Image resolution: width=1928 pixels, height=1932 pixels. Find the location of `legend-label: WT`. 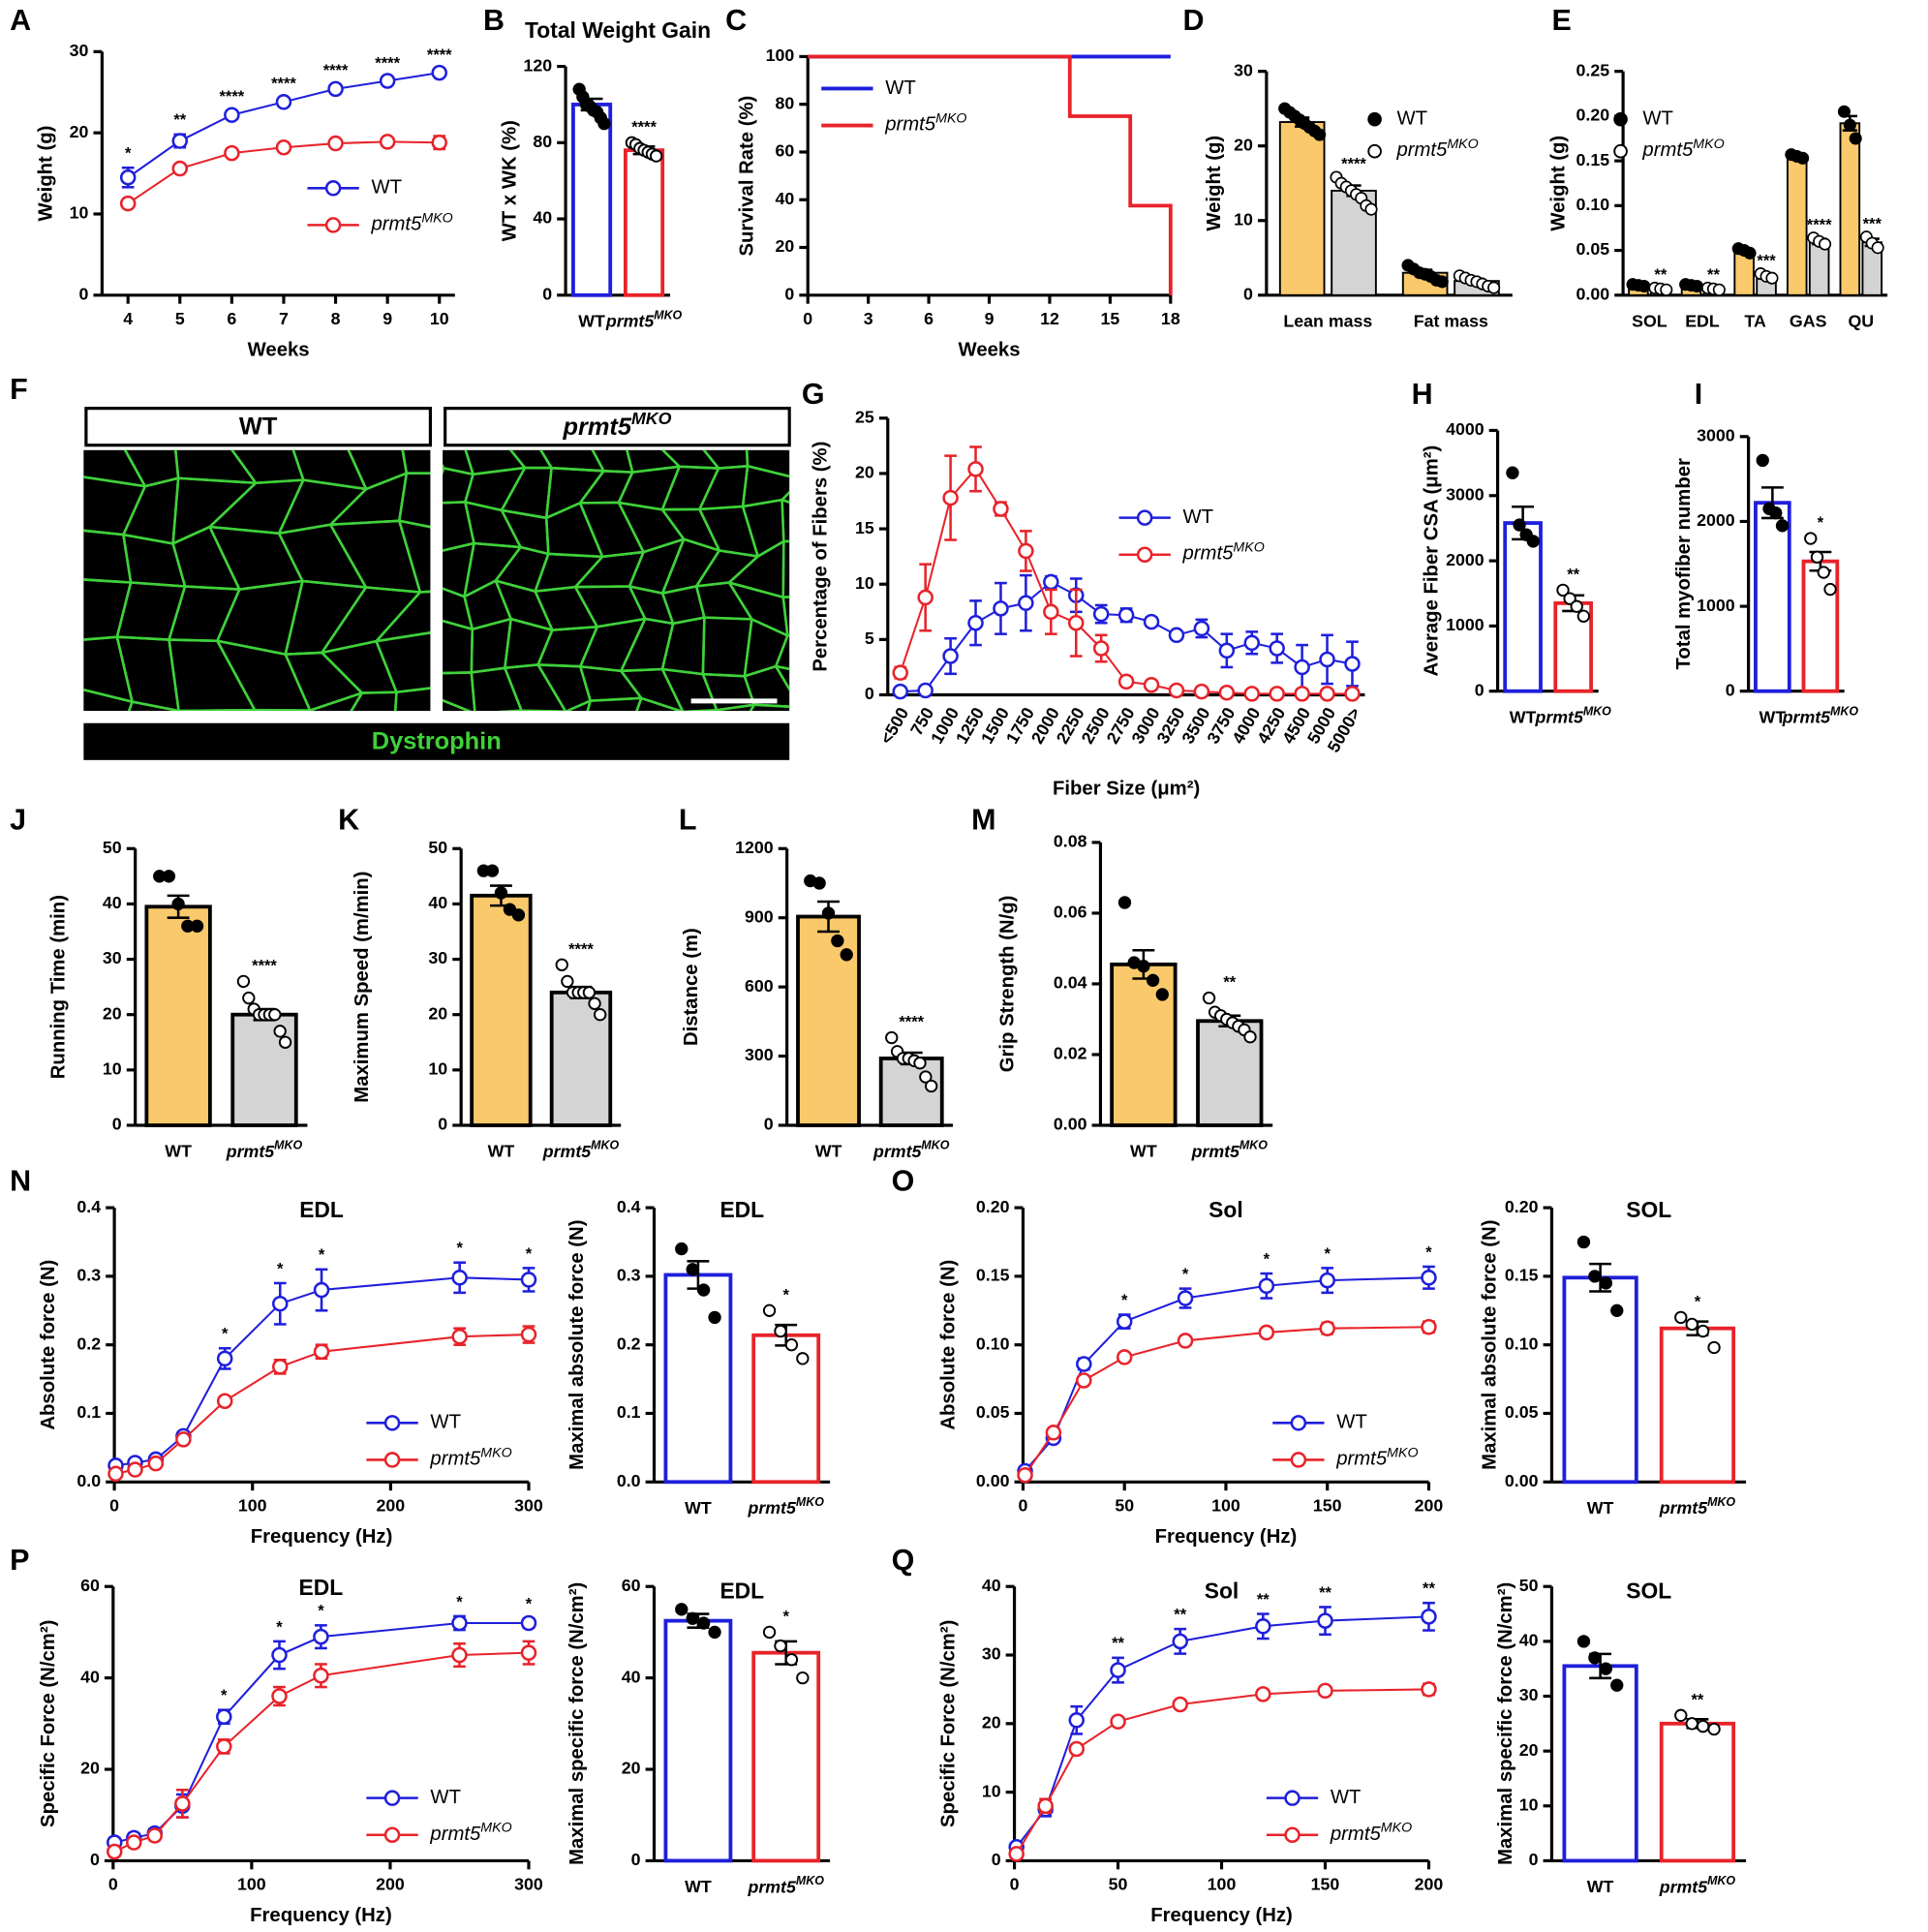

legend-label: WT is located at coordinates (445, 1797).